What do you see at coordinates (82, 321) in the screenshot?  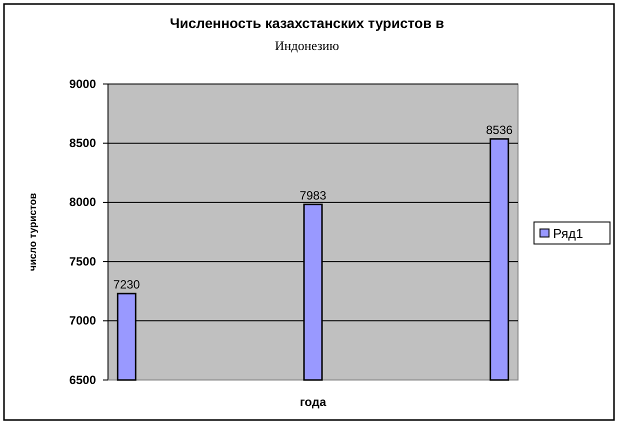 I see `y-tick-label: 7000` at bounding box center [82, 321].